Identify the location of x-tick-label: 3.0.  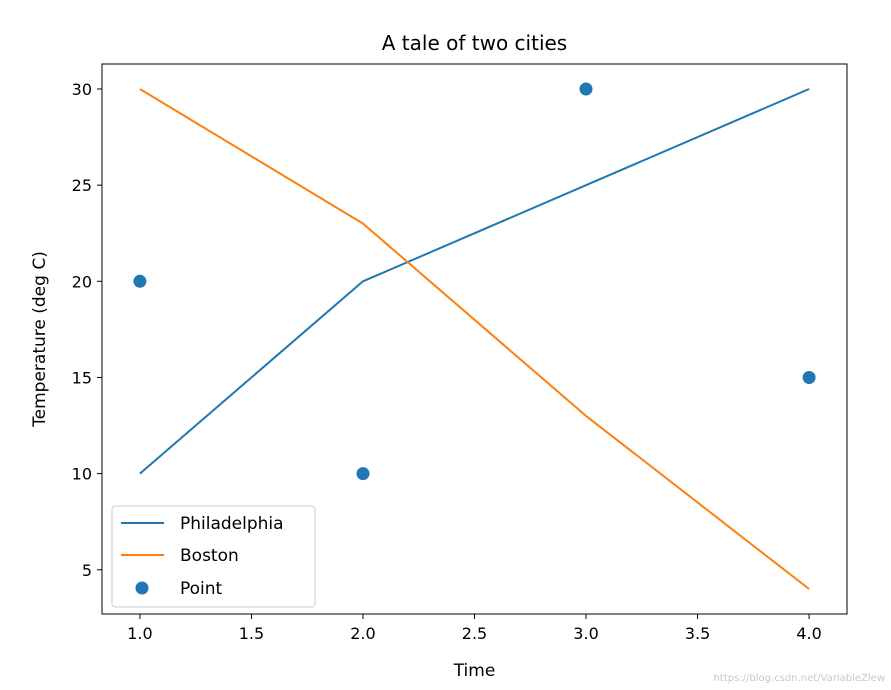
(585, 633).